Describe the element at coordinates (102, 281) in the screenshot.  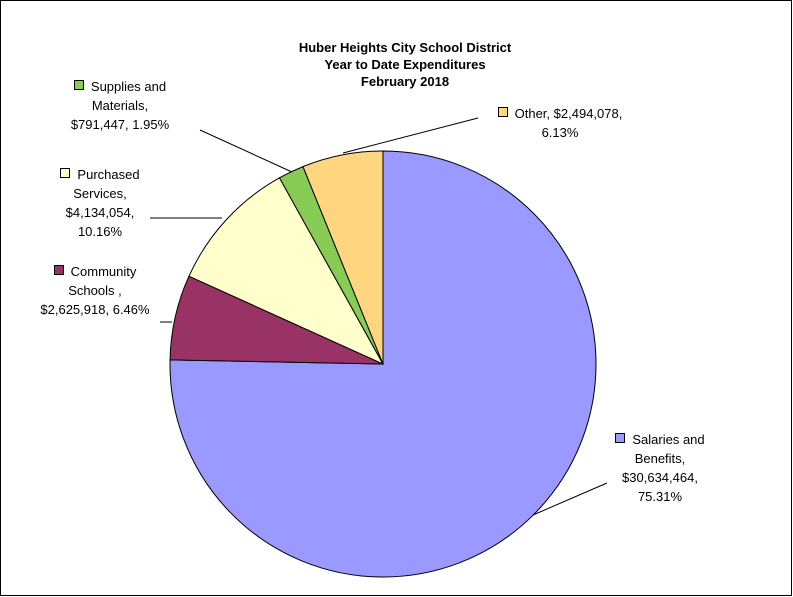
I see `label-category: Community Schools` at that location.